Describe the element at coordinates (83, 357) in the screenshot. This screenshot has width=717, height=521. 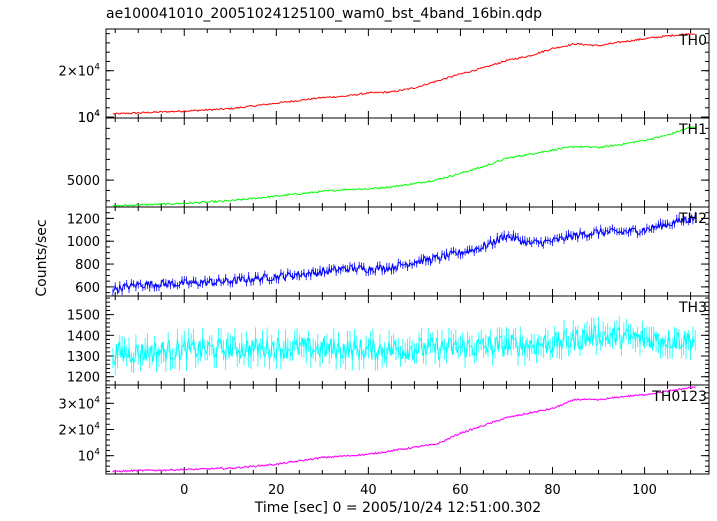
I see `y-tick-label: 1300` at that location.